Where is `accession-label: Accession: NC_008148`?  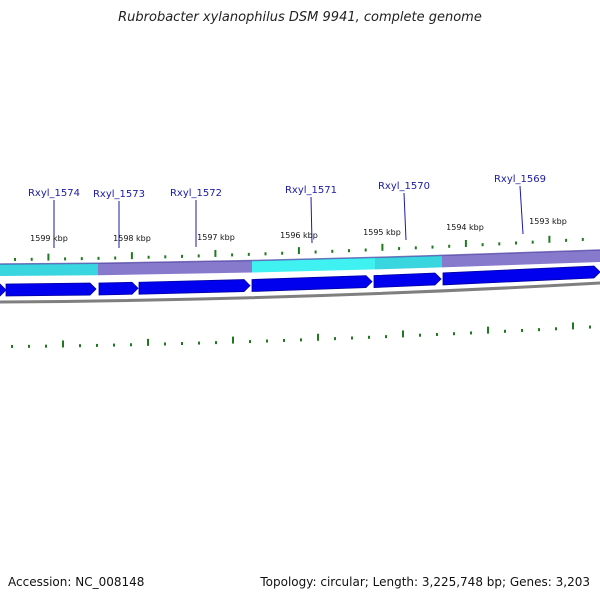 accession-label: Accession: NC_008148 is located at coordinates (76, 582).